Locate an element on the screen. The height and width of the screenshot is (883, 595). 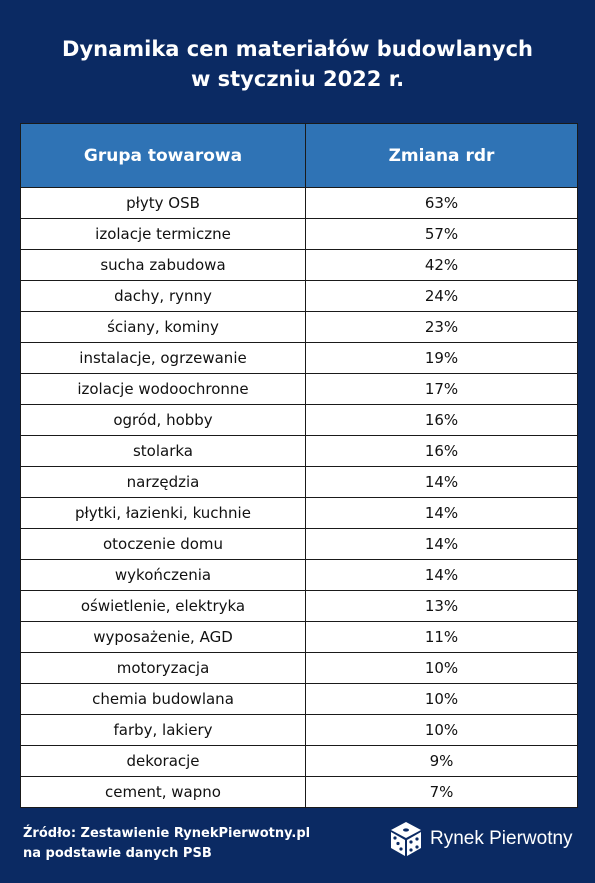
category-cell: chemia budowlana is located at coordinates (163, 699).